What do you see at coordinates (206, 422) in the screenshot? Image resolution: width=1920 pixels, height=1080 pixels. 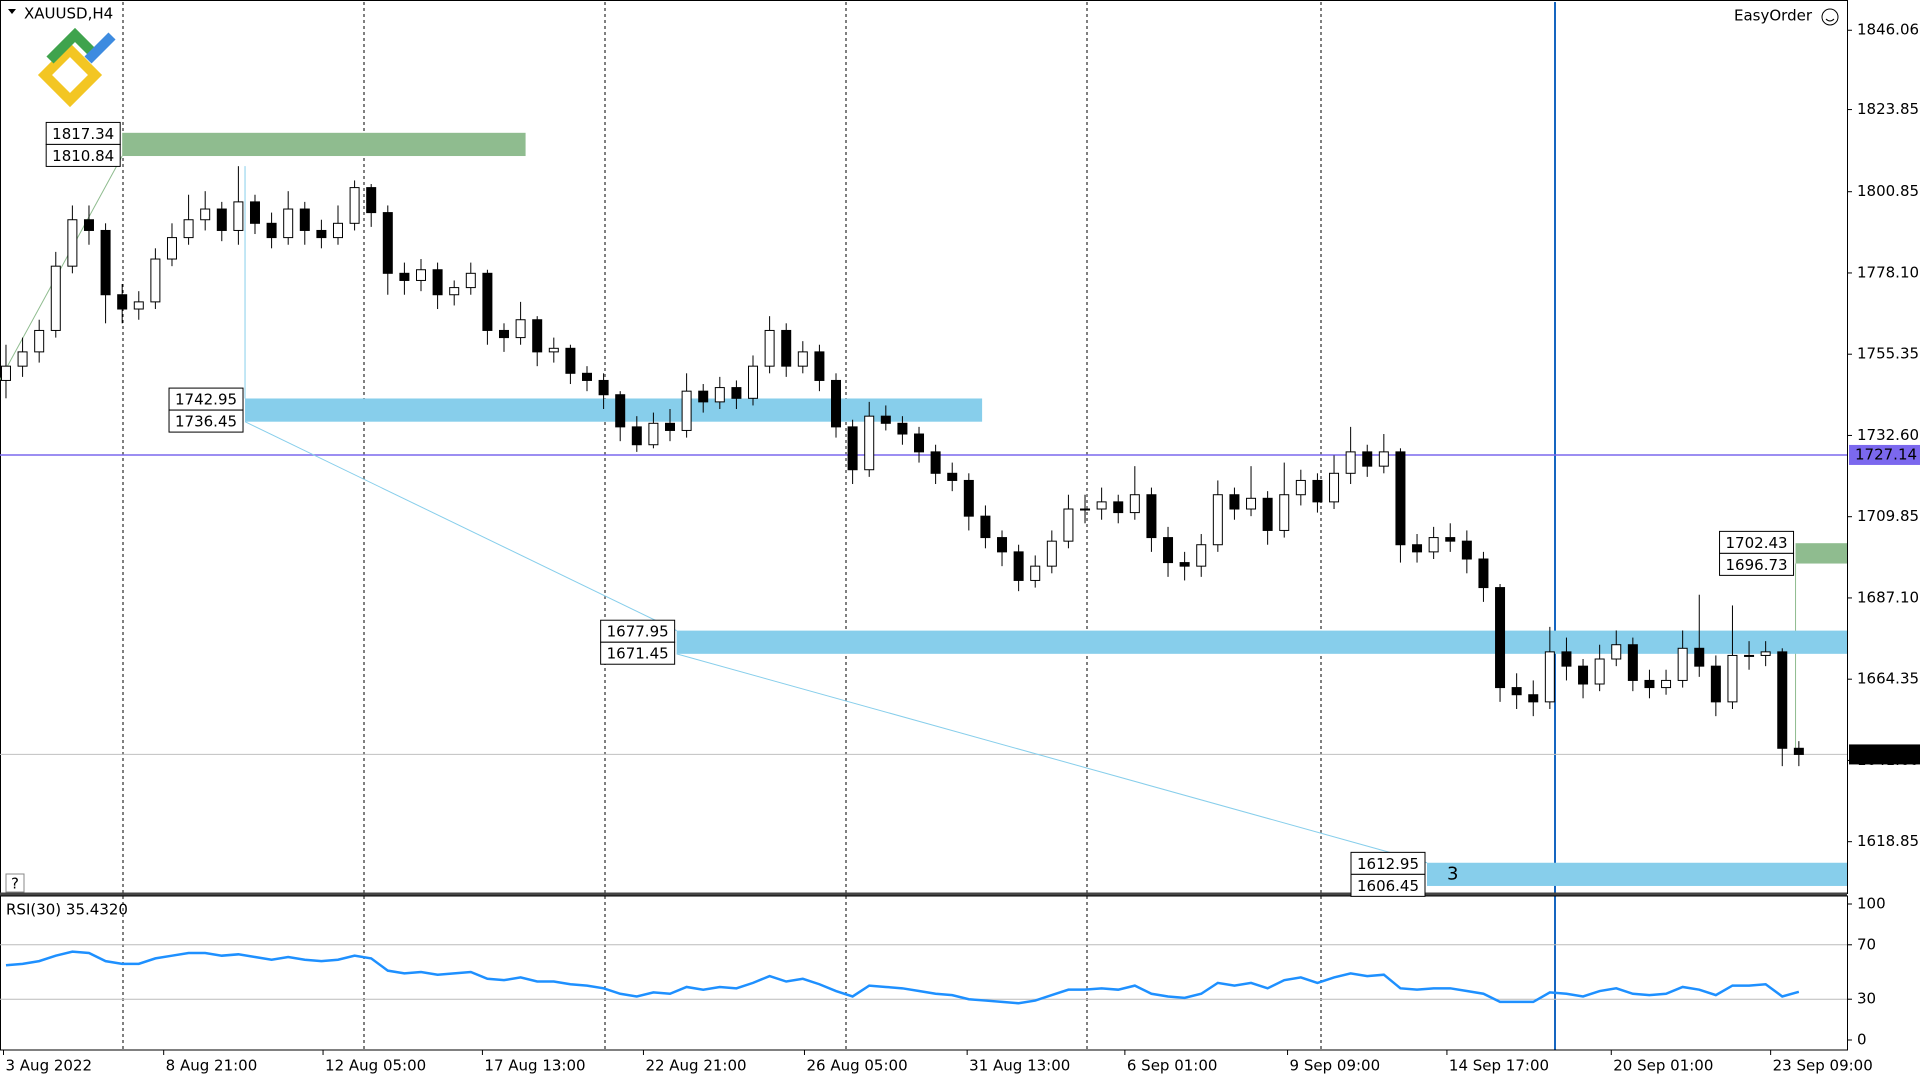 I see `zone-bottom-label: 1736.45` at bounding box center [206, 422].